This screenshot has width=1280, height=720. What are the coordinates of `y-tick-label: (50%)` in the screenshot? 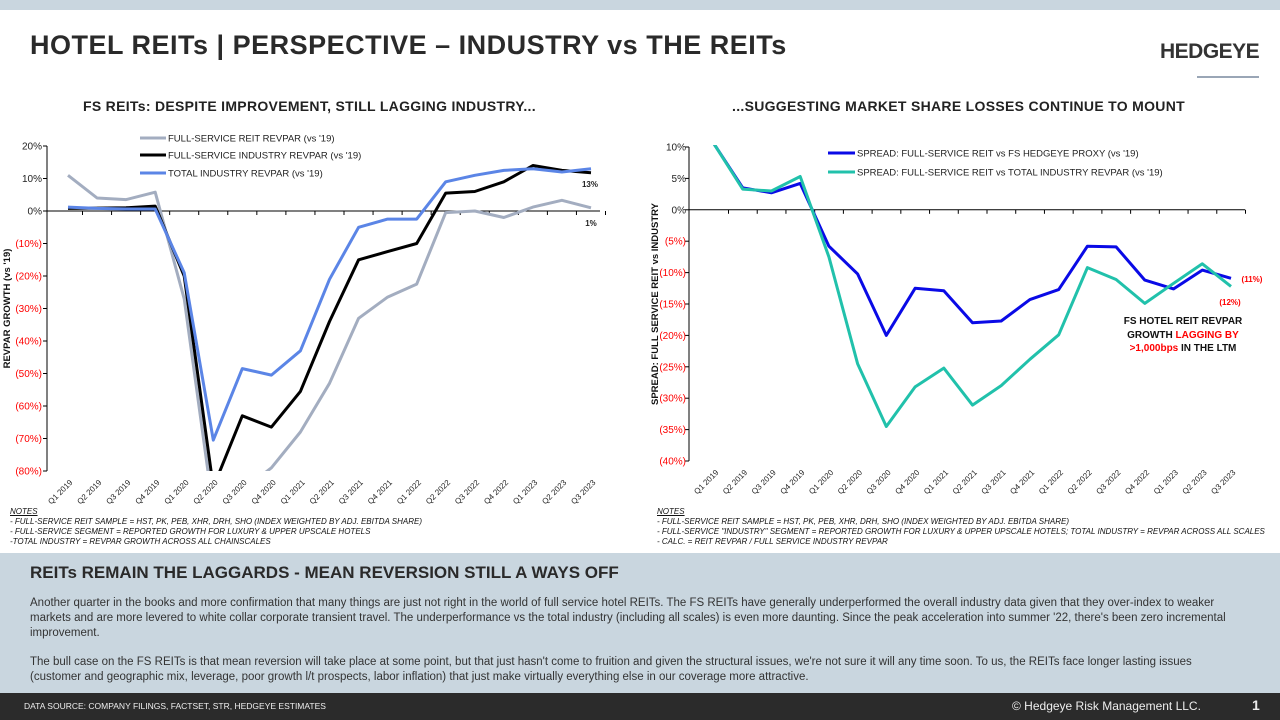 It's located at (28, 374).